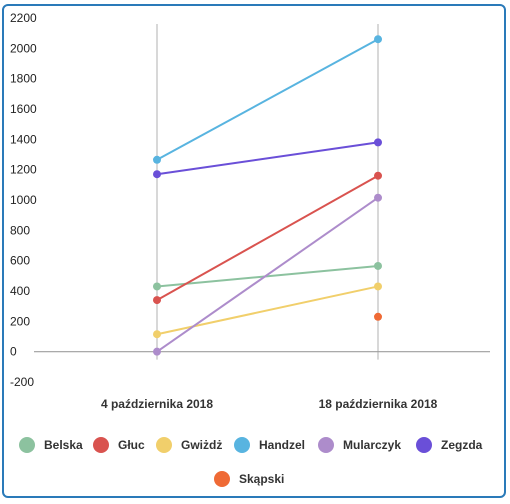 This screenshot has width=510, height=504. What do you see at coordinates (131, 445) in the screenshot?
I see `legend-label: Głuc` at bounding box center [131, 445].